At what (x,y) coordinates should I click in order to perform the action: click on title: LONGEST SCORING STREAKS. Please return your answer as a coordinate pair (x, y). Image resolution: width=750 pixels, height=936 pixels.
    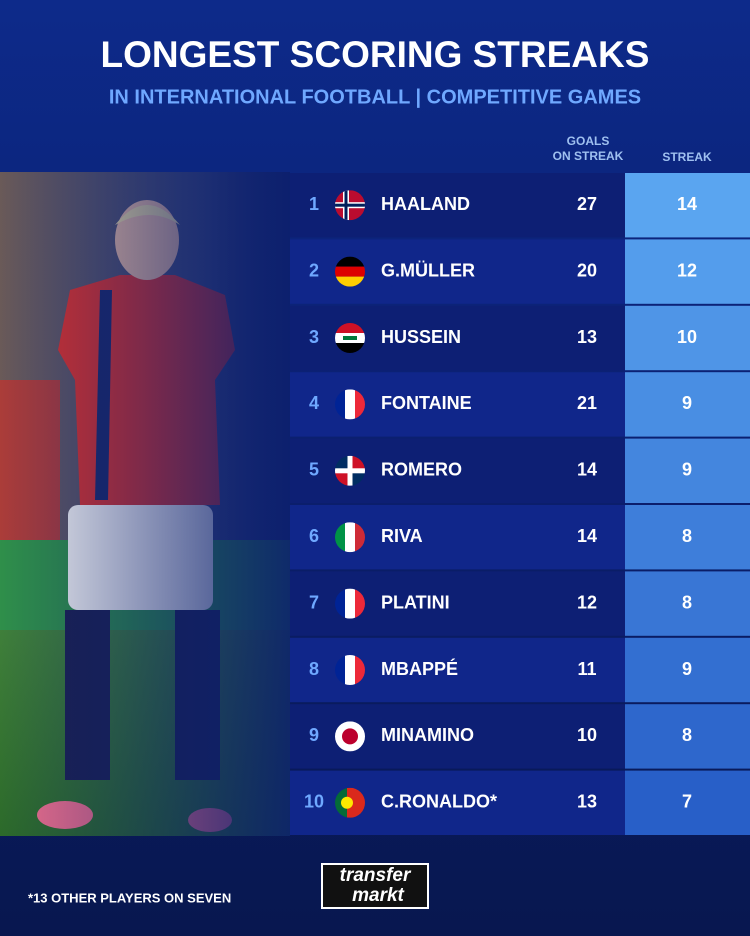
    Looking at the image, I should click on (375, 54).